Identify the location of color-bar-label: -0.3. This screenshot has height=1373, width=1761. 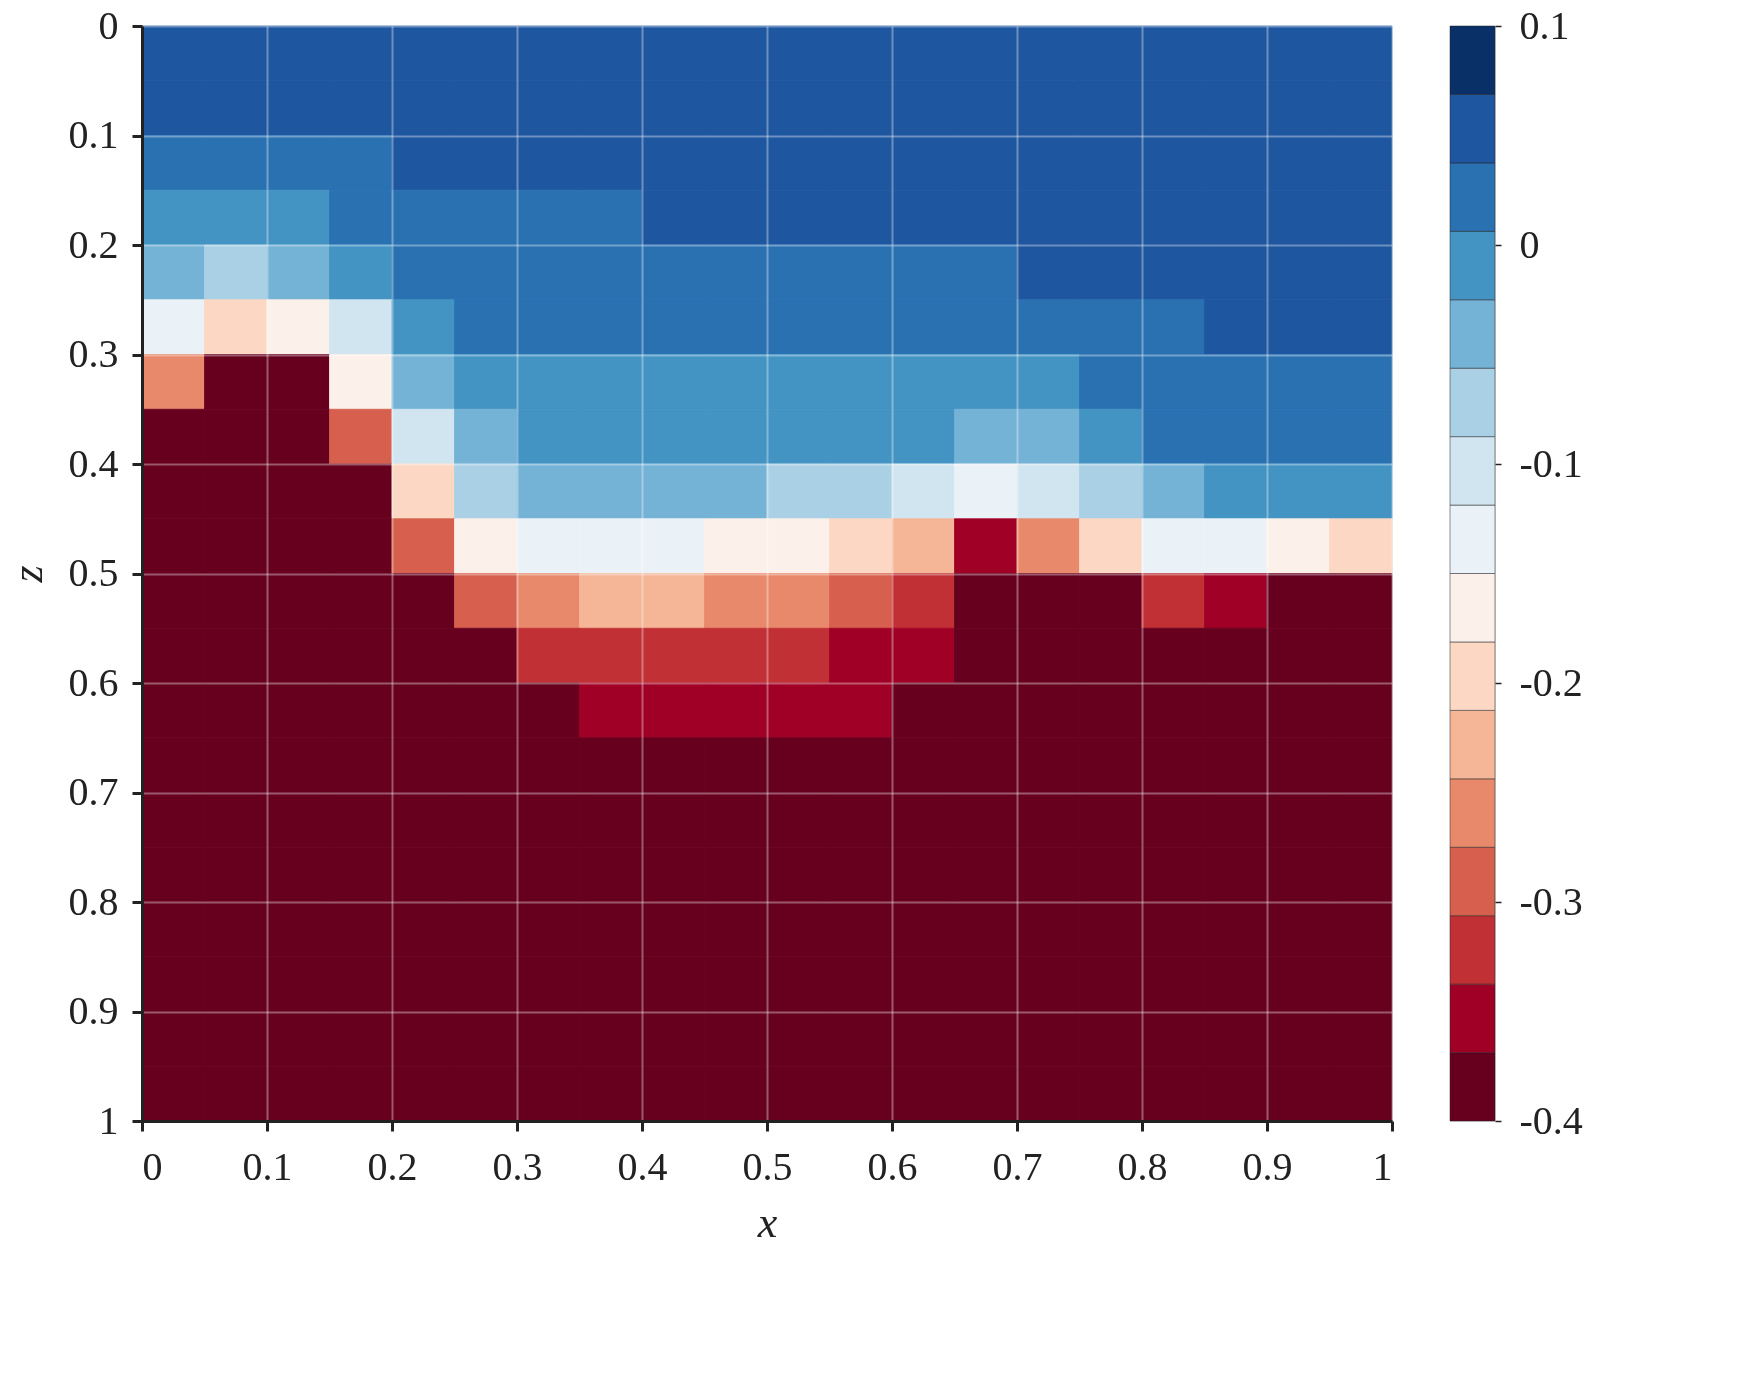
(1551, 901).